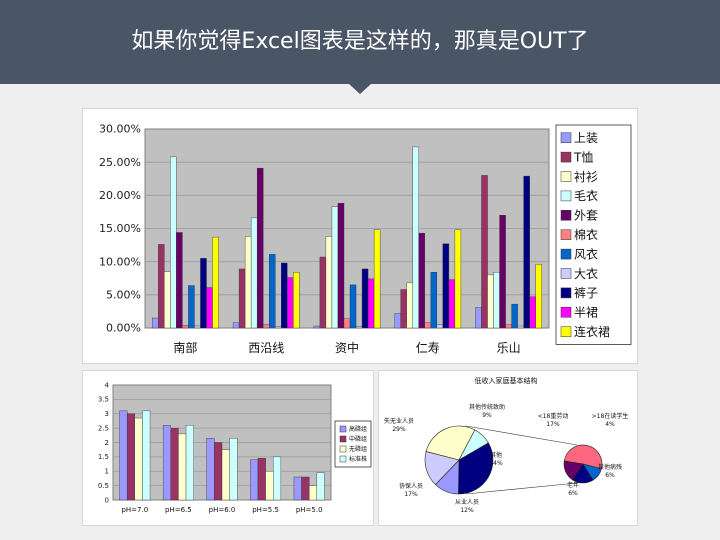  What do you see at coordinates (592, 331) in the screenshot?
I see `legend-label: 连衣裙` at bounding box center [592, 331].